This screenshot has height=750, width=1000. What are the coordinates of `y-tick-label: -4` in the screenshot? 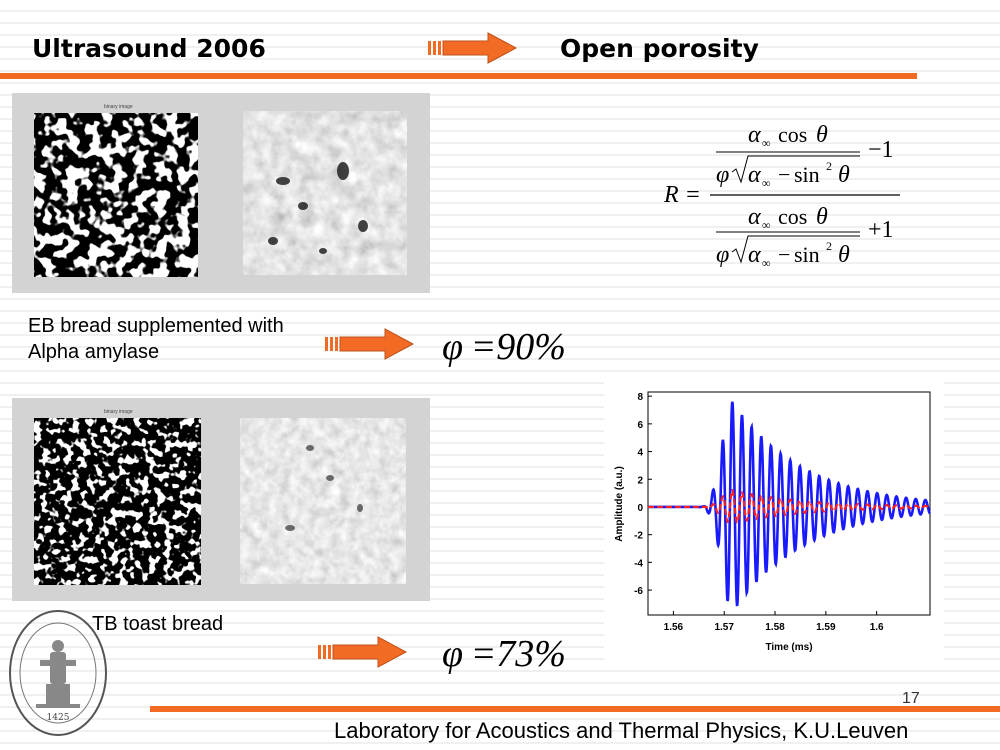 It's located at (638, 563).